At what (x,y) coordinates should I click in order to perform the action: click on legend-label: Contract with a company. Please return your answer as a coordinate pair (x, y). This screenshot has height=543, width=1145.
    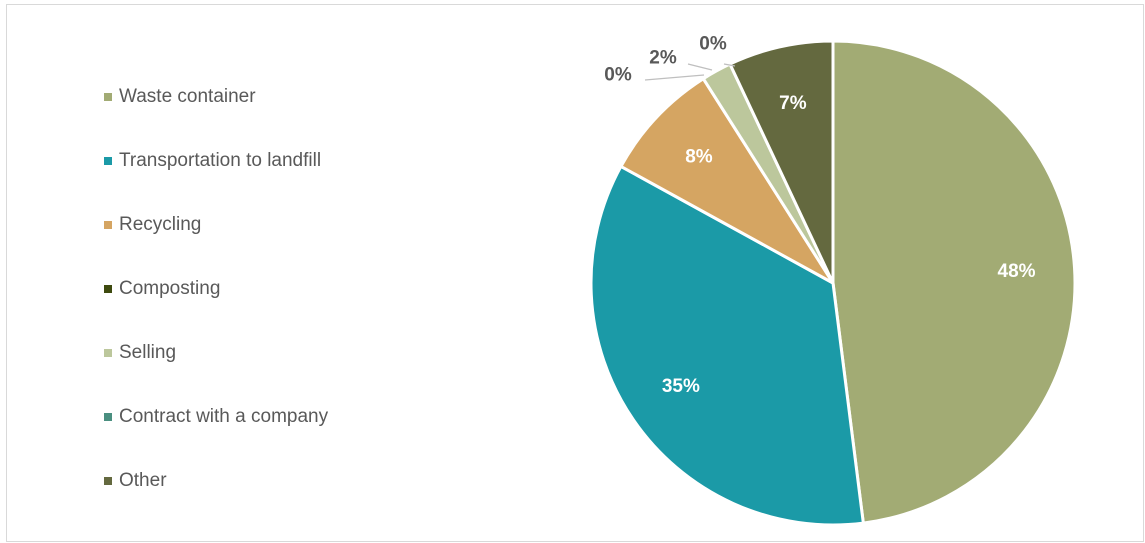
    Looking at the image, I should click on (224, 416).